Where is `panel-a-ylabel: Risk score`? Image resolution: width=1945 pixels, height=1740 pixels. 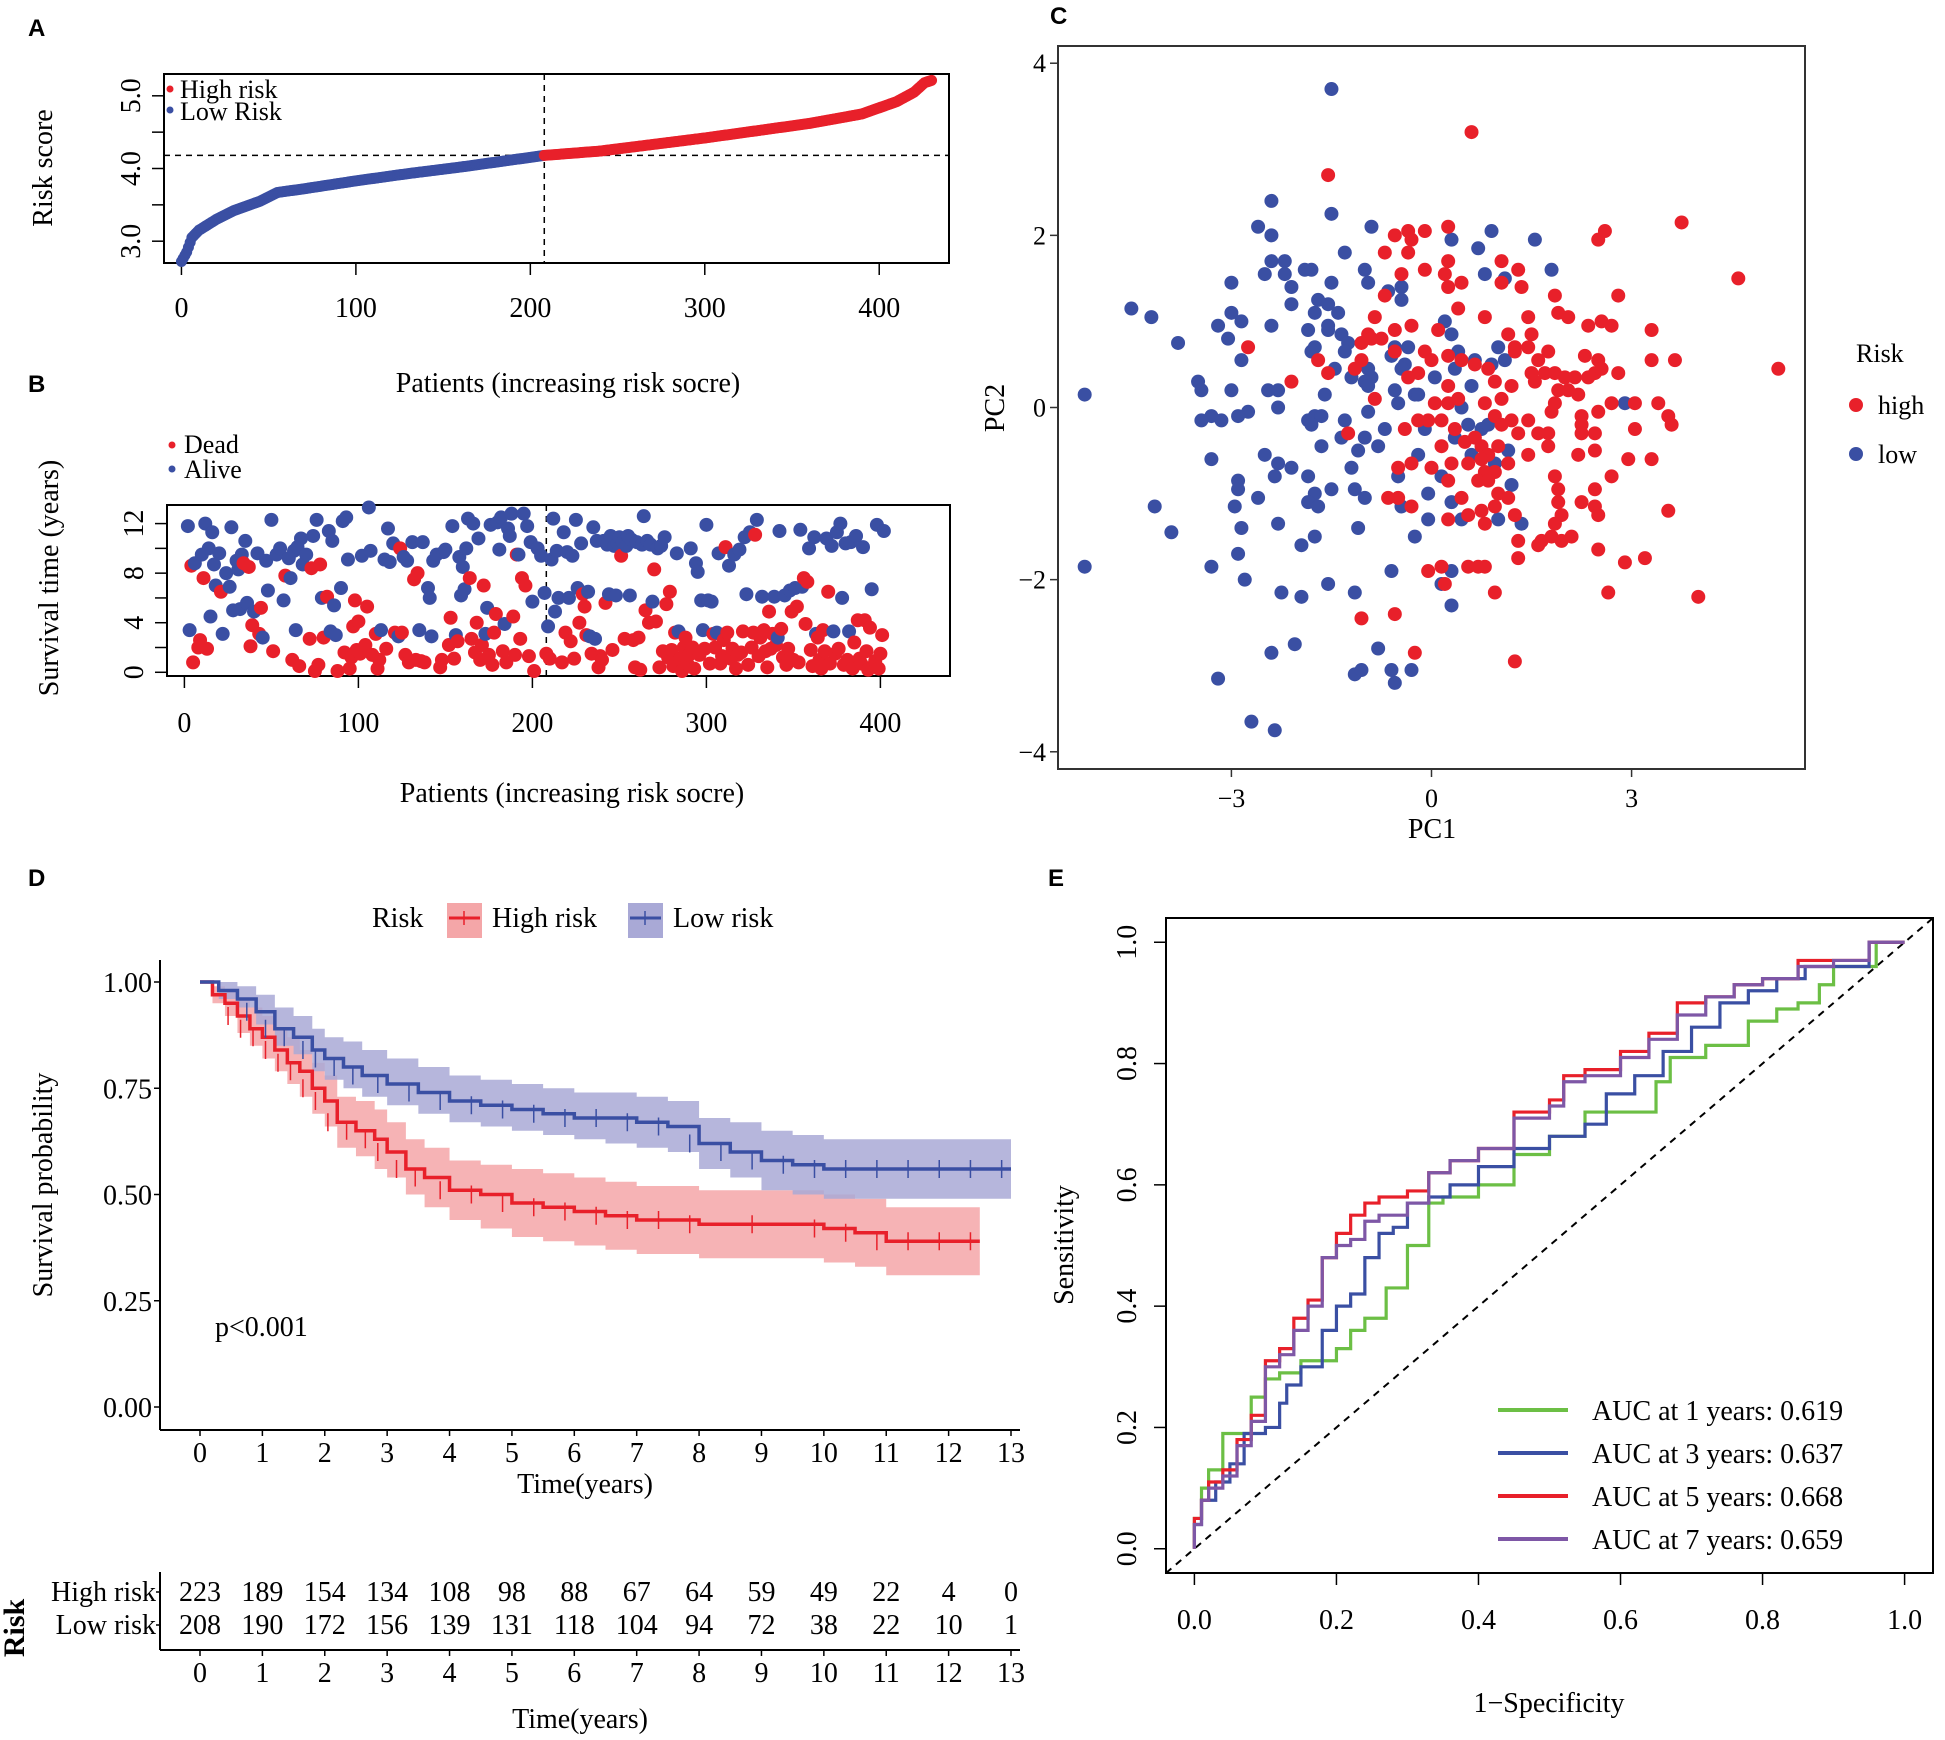
panel-a-ylabel: Risk score is located at coordinates (43, 167).